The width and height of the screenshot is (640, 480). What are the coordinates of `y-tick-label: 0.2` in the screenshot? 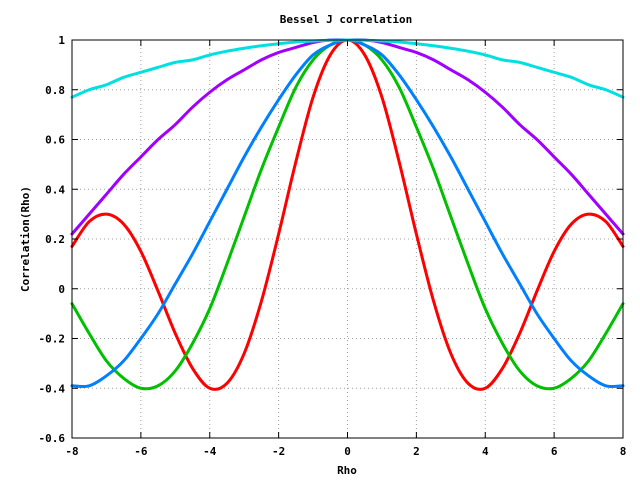 It's located at (55, 239).